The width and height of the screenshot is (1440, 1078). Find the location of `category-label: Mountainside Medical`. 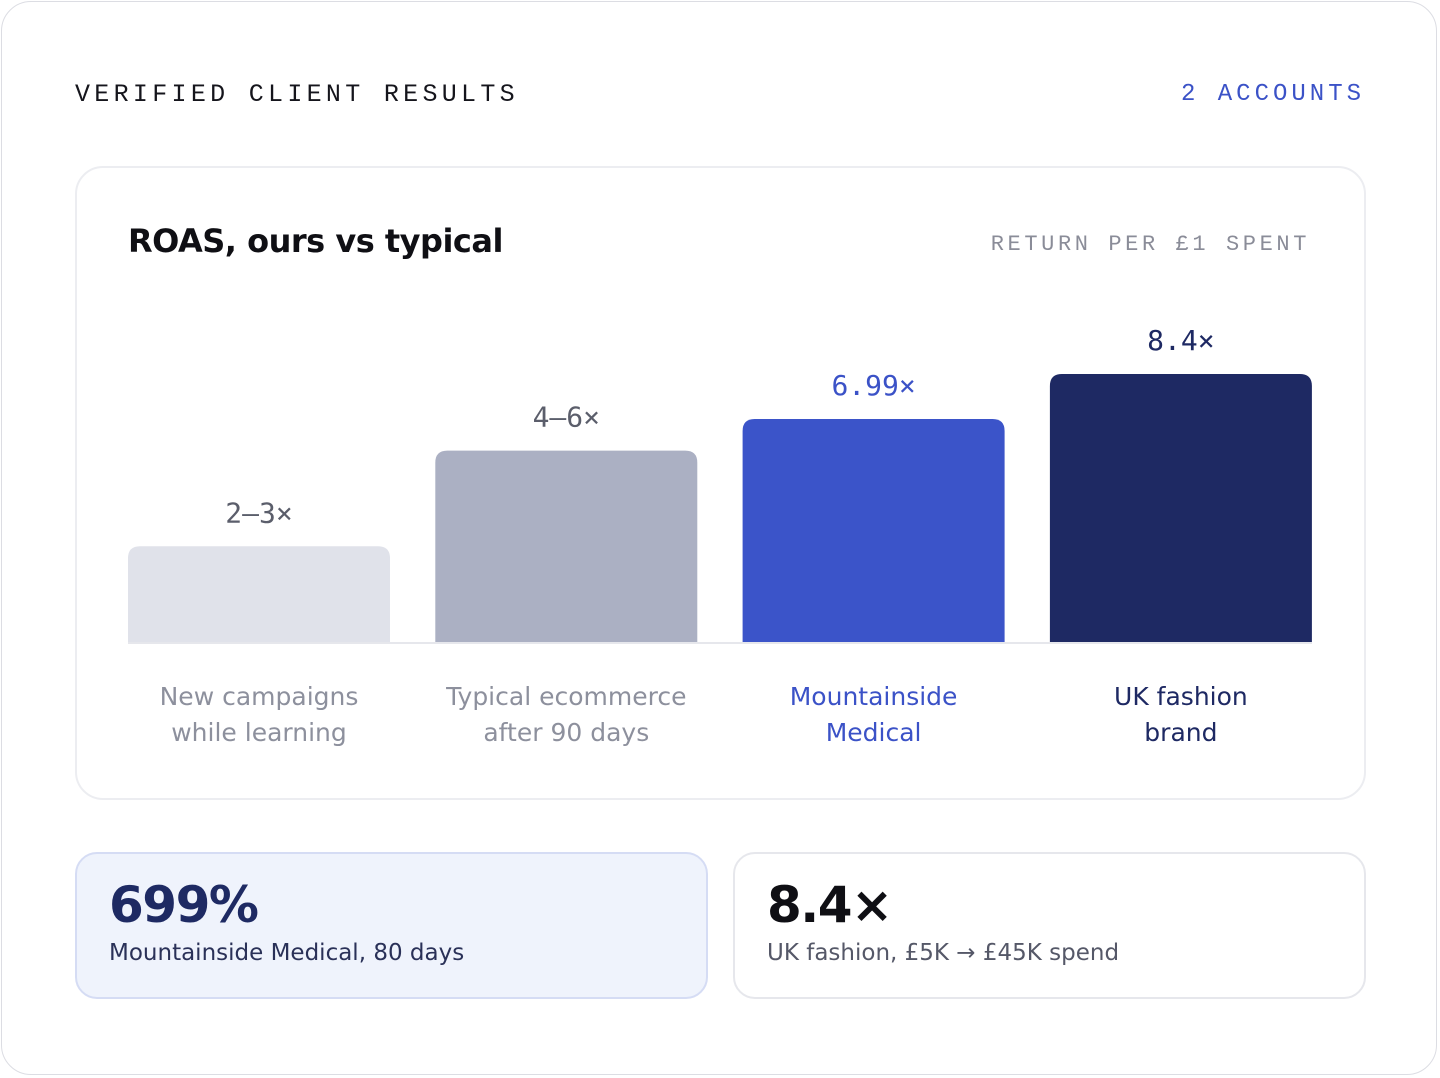

category-label: Mountainside Medical is located at coordinates (874, 715).